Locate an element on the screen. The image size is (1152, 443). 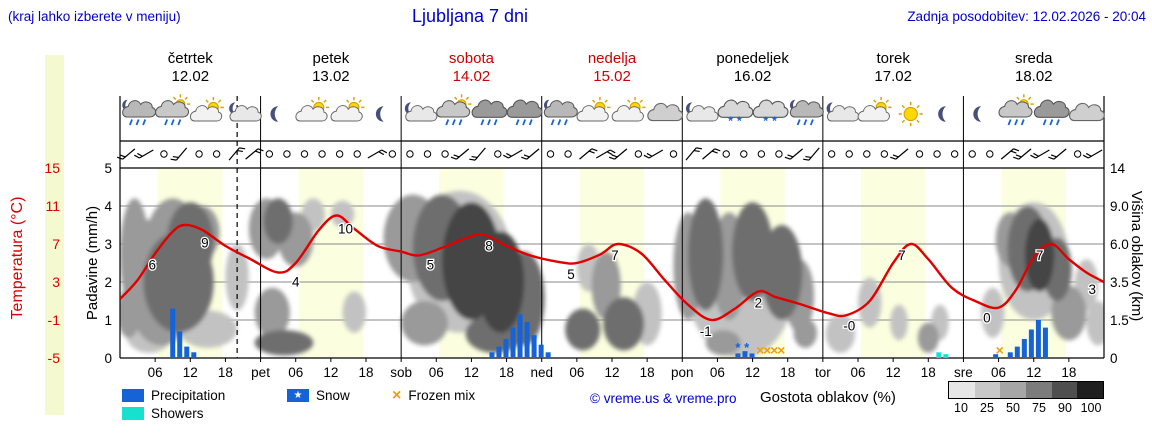
copyright-link: © vreme.us & vreme.pro is located at coordinates (663, 398).